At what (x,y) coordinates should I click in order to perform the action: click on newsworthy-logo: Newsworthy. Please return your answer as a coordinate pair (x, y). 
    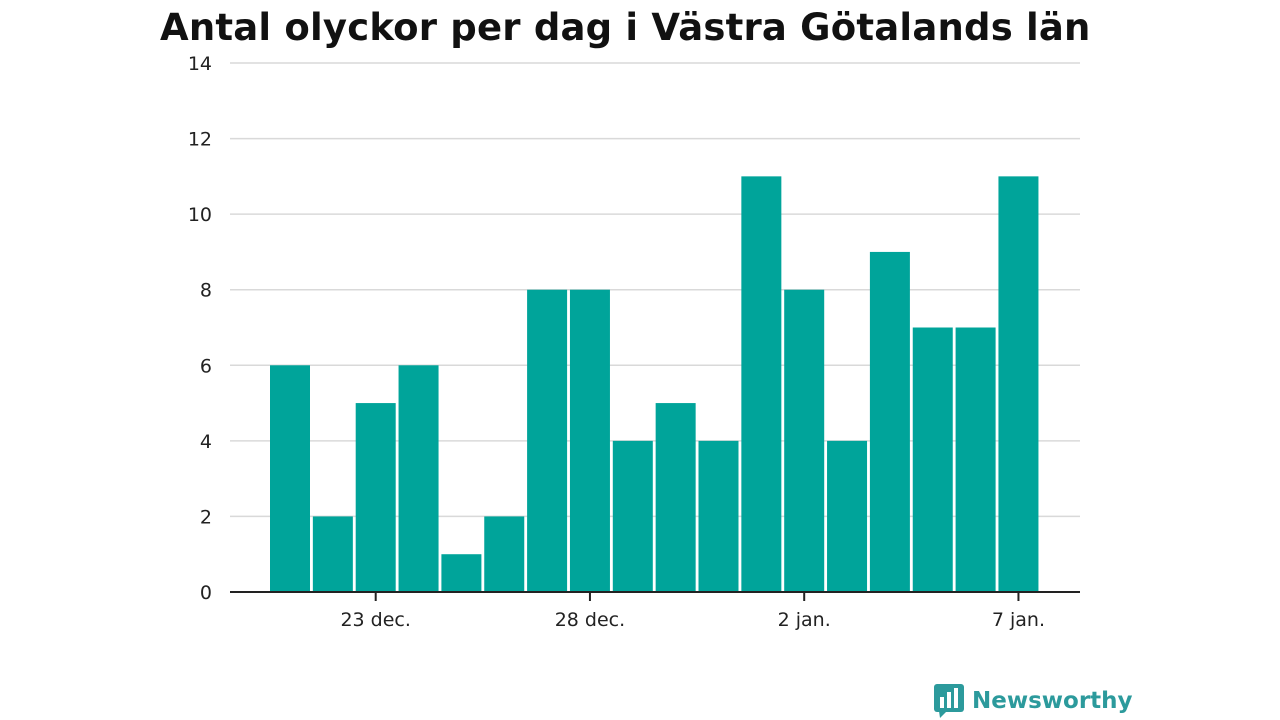
    Looking at the image, I should click on (1033, 701).